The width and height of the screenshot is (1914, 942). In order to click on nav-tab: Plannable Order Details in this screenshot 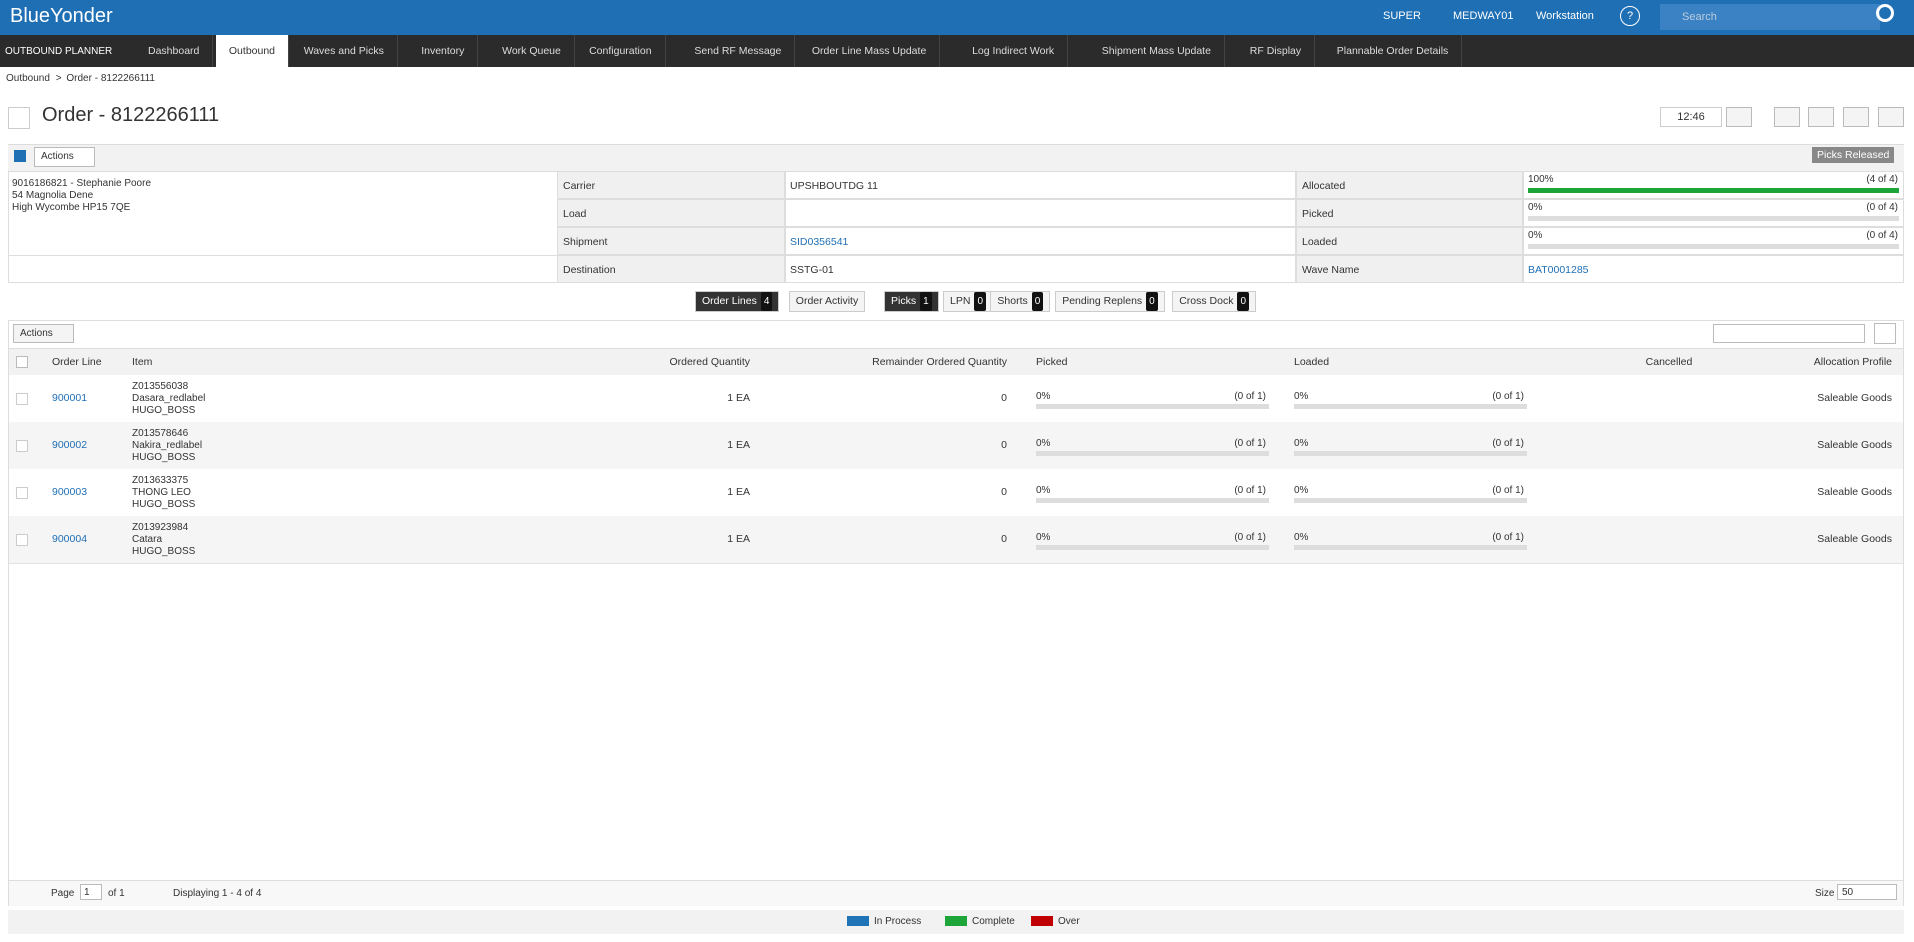, I will do `click(1393, 51)`.